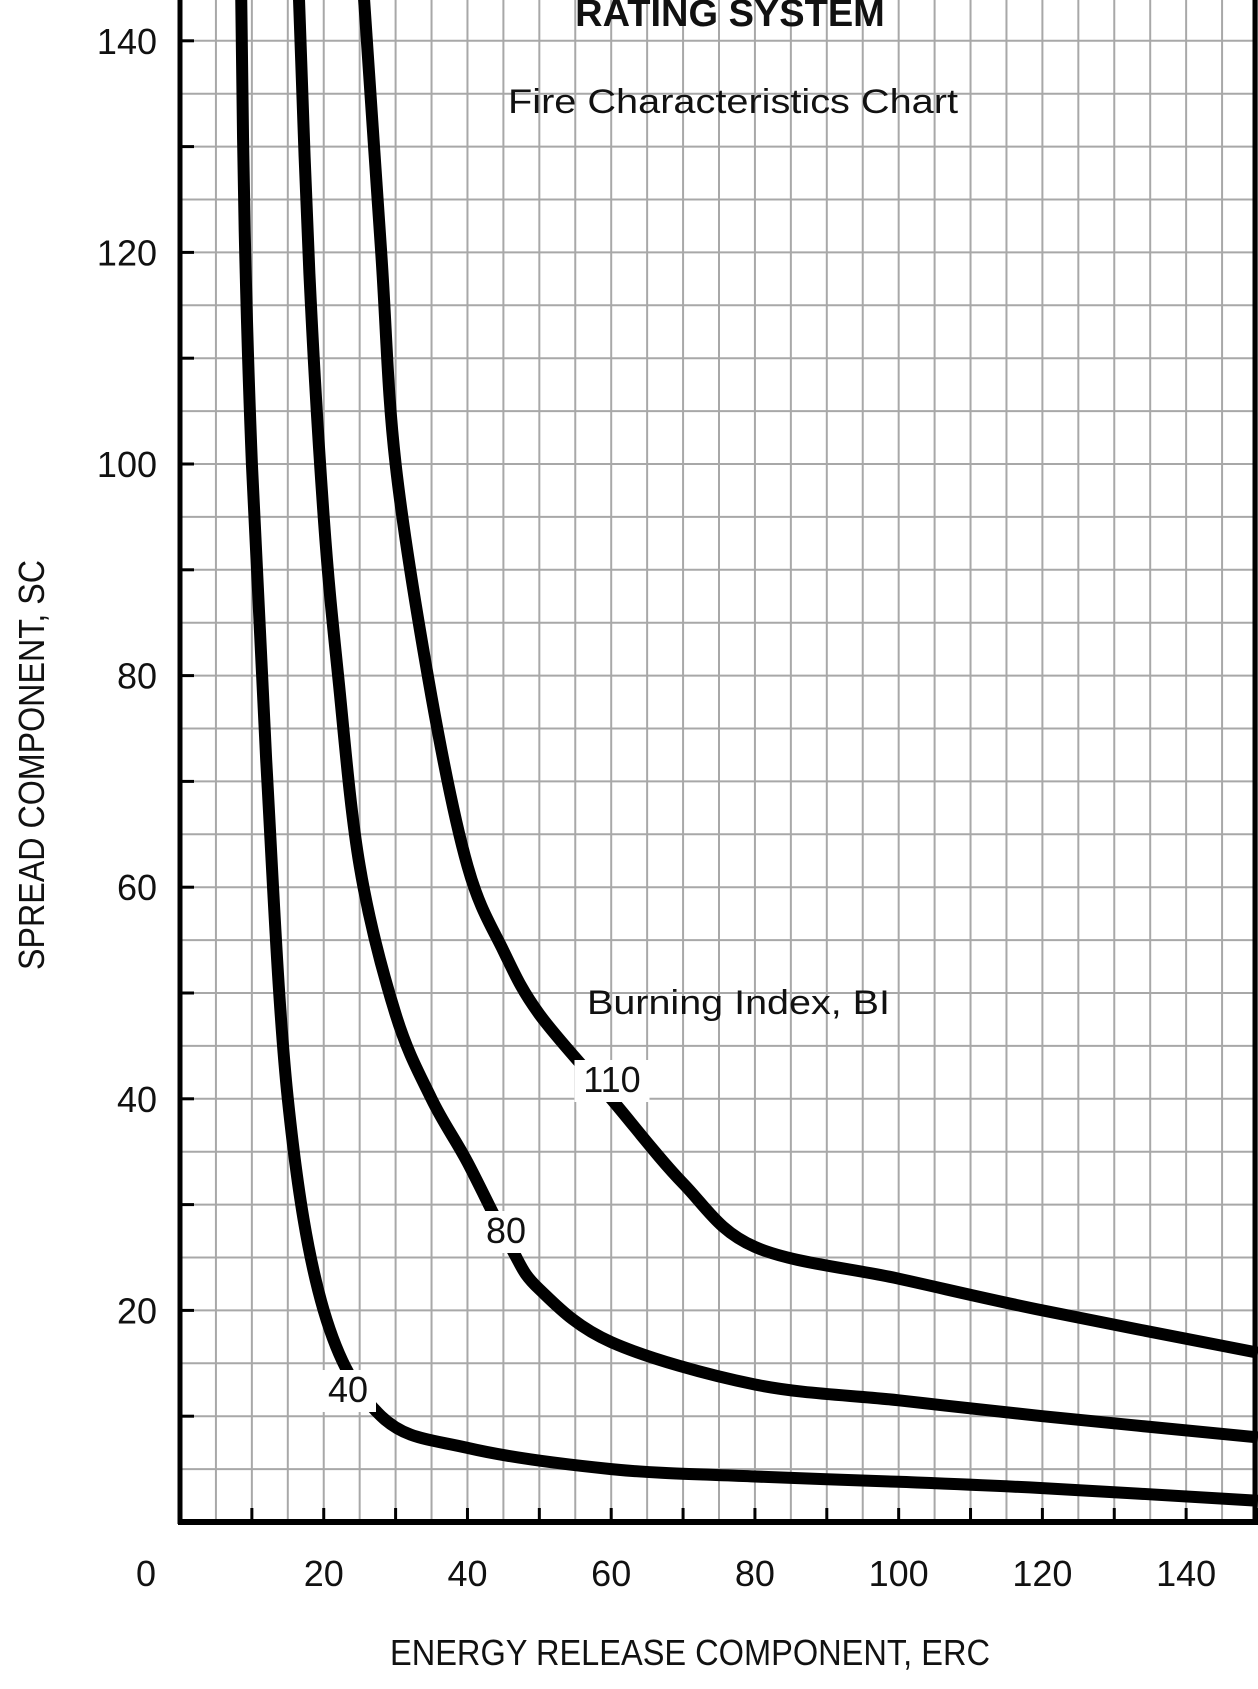  What do you see at coordinates (137, 887) in the screenshot?
I see `y-tick-label: 60` at bounding box center [137, 887].